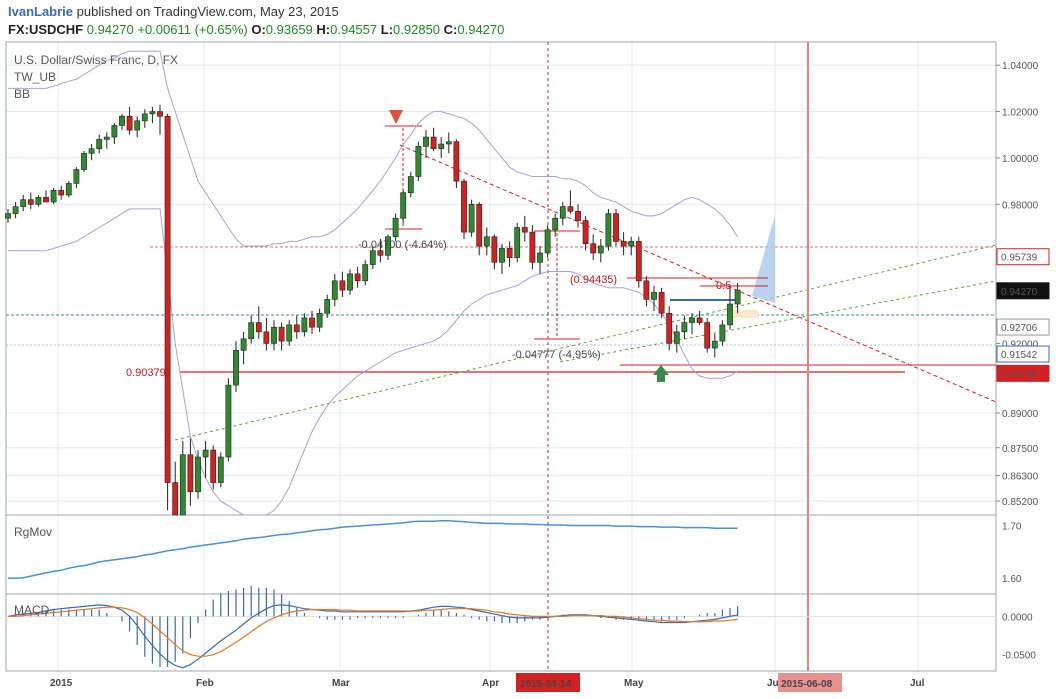  I want to click on signal-series-line, so click(373, 631).